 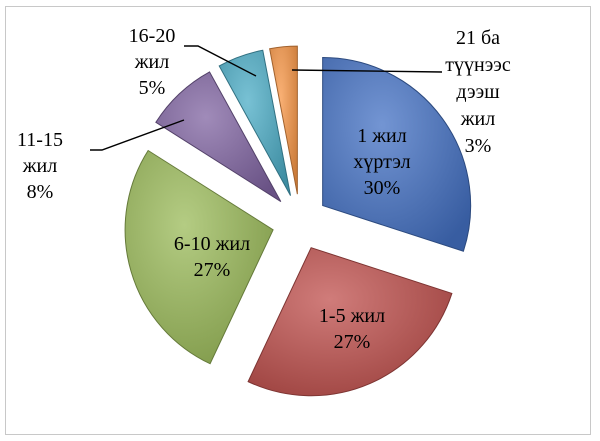 I want to click on slice-label: 21 ба түүнээс дээш жил 3%, so click(x=478, y=92).